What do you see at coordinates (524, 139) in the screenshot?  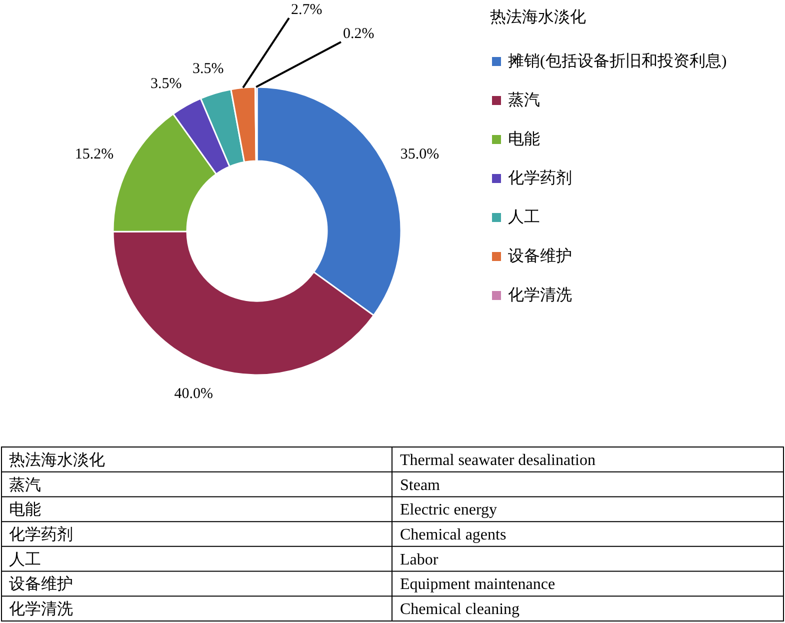 I see `legend-label: 电能` at bounding box center [524, 139].